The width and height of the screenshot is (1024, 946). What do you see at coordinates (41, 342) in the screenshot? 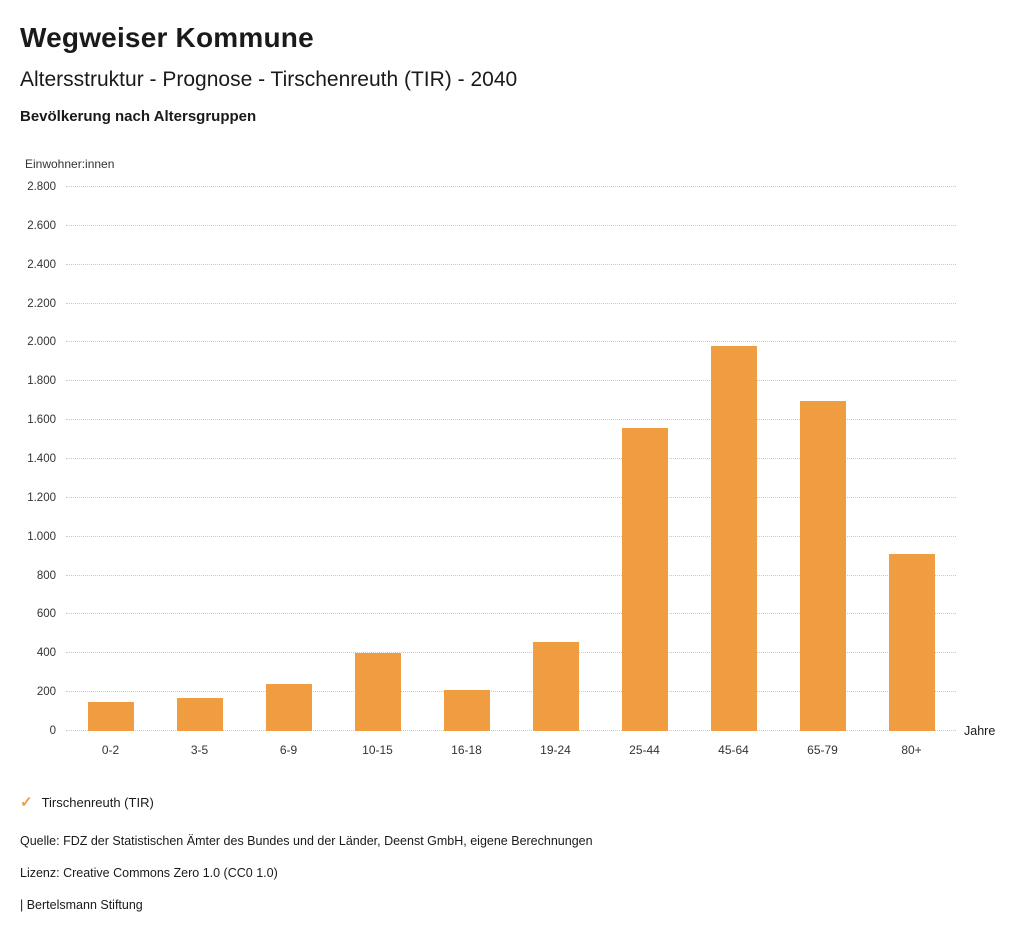
I see `y-tick-label: 2.000` at bounding box center [41, 342].